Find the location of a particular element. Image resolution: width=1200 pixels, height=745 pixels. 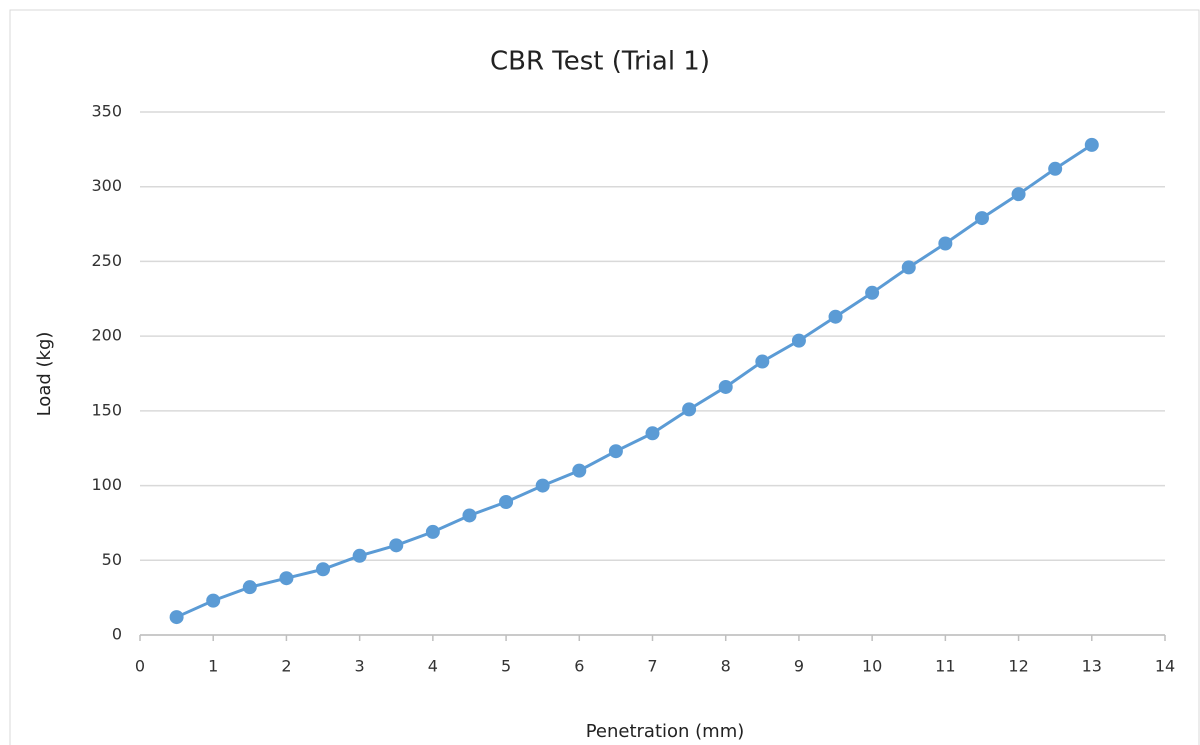

x-tick-label: 14 is located at coordinates (1165, 666).